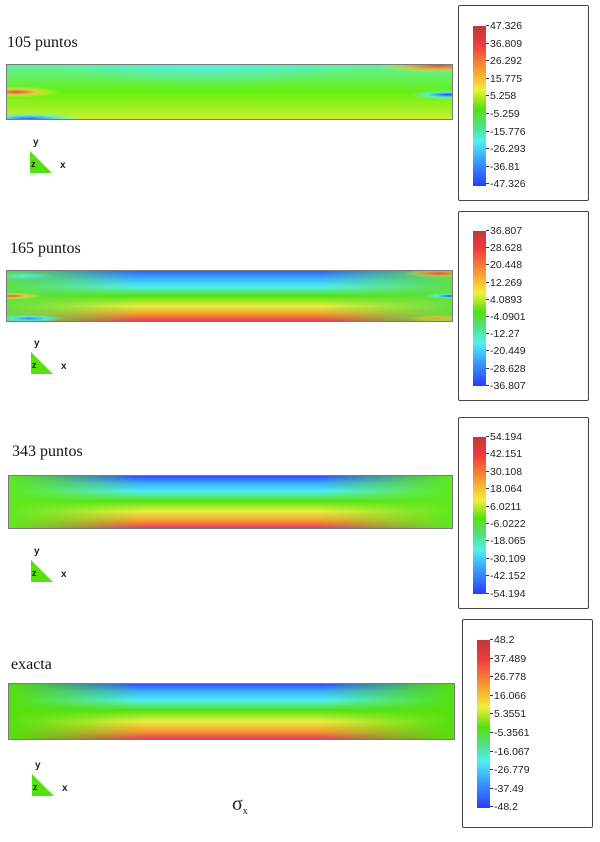 This screenshot has height=842, width=600. Describe the element at coordinates (510, 695) in the screenshot. I see `colorbar-tick: 16.066` at that location.